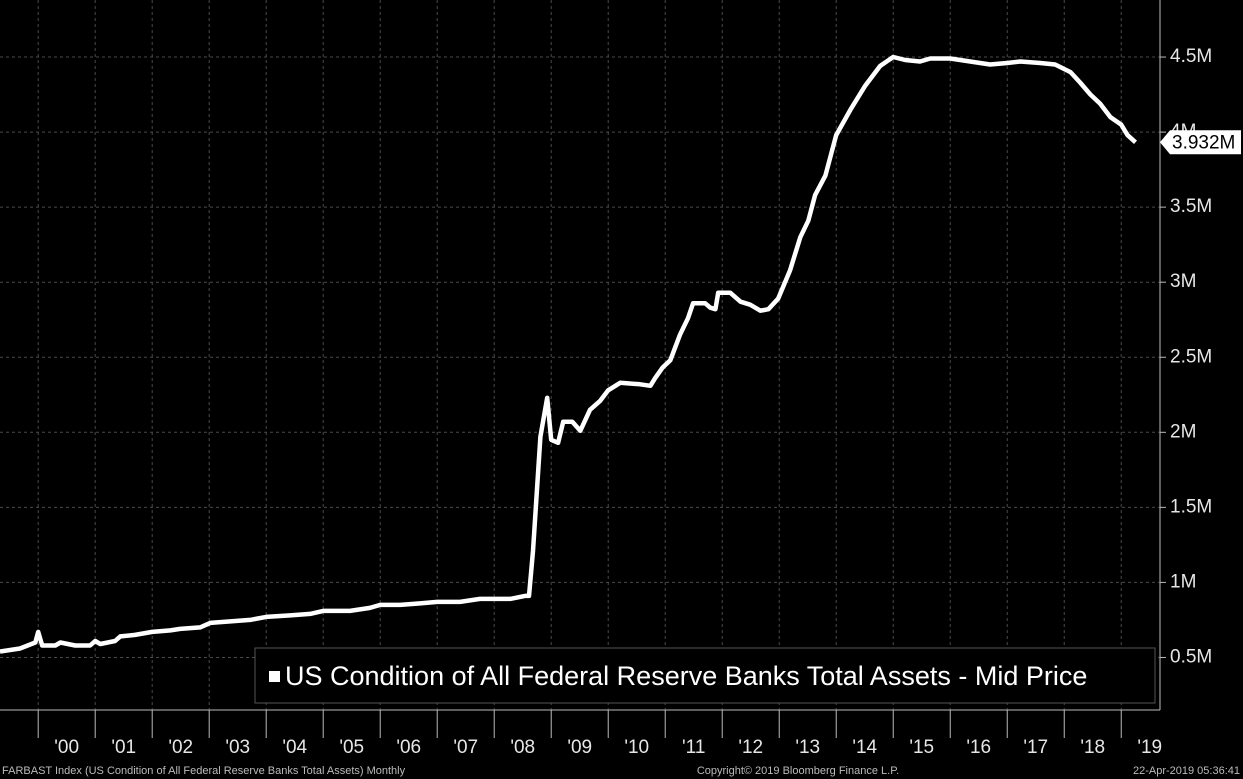  What do you see at coordinates (1191, 356) in the screenshot?
I see `y-tick-label: 2.5M` at bounding box center [1191, 356].